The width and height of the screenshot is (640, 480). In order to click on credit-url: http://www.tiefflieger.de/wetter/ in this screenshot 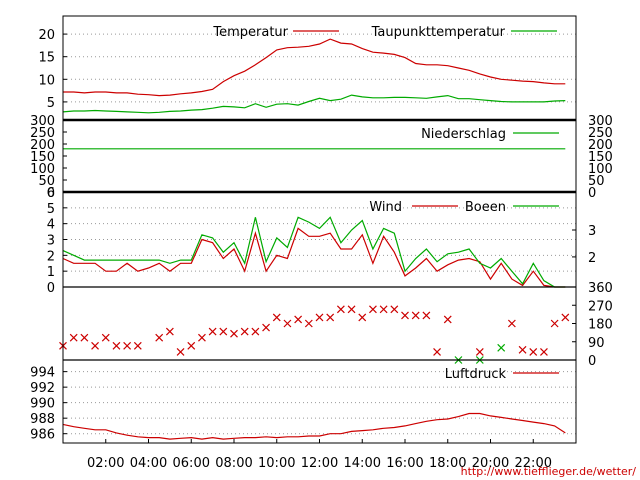, I will do `click(549, 471)`.